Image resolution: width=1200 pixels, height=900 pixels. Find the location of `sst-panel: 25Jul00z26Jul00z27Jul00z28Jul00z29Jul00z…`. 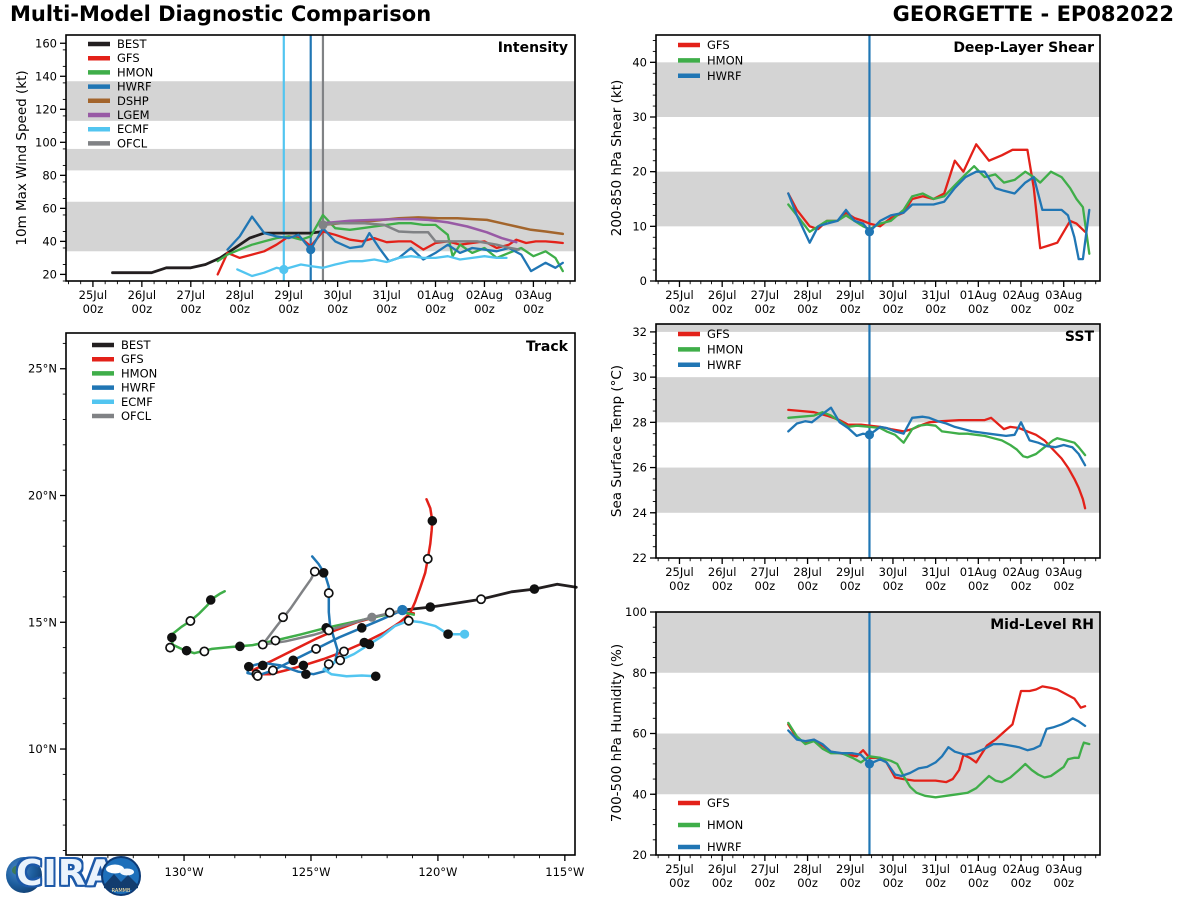

sst-panel: 25Jul00z26Jul00z27Jul00z28Jul00z29Jul00z… is located at coordinates (866, 458).